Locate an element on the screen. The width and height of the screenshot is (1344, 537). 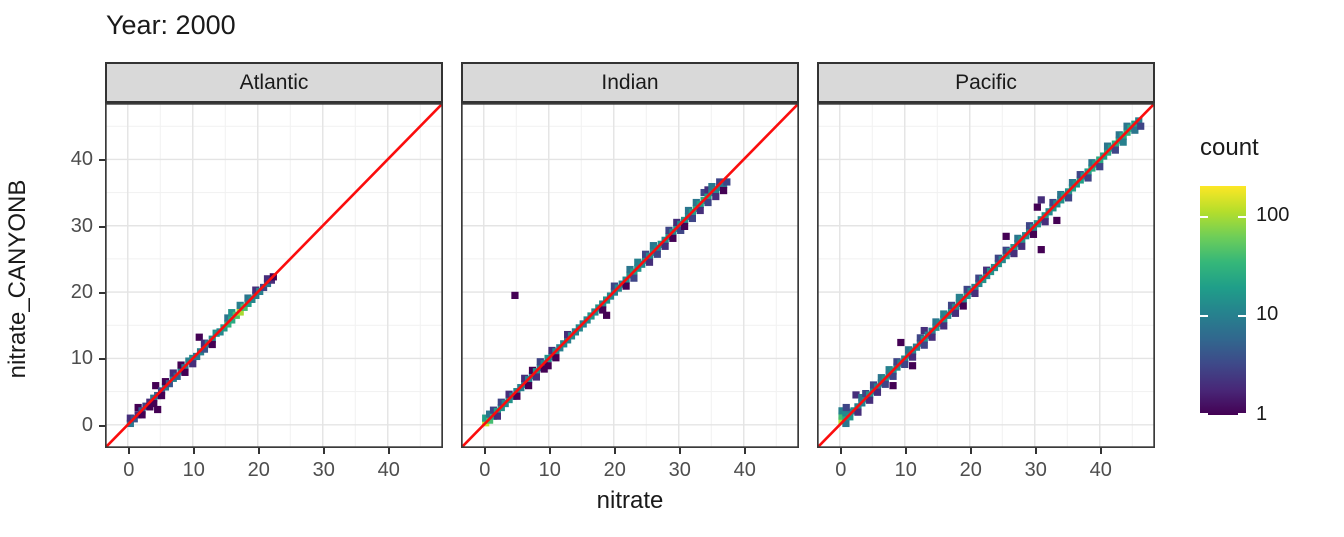
y-tick-label: 20 is located at coordinates (81, 292).